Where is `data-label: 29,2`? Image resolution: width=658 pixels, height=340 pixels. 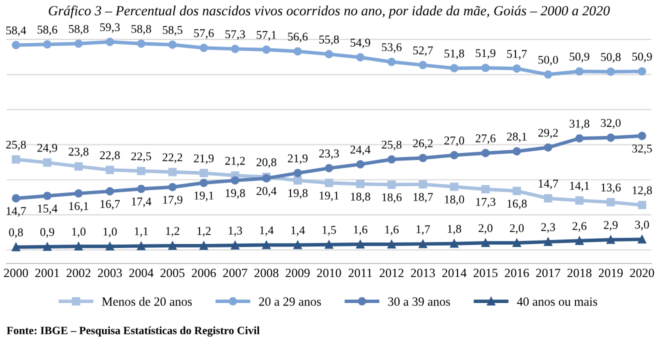 data-label: 29,2 is located at coordinates (548, 133).